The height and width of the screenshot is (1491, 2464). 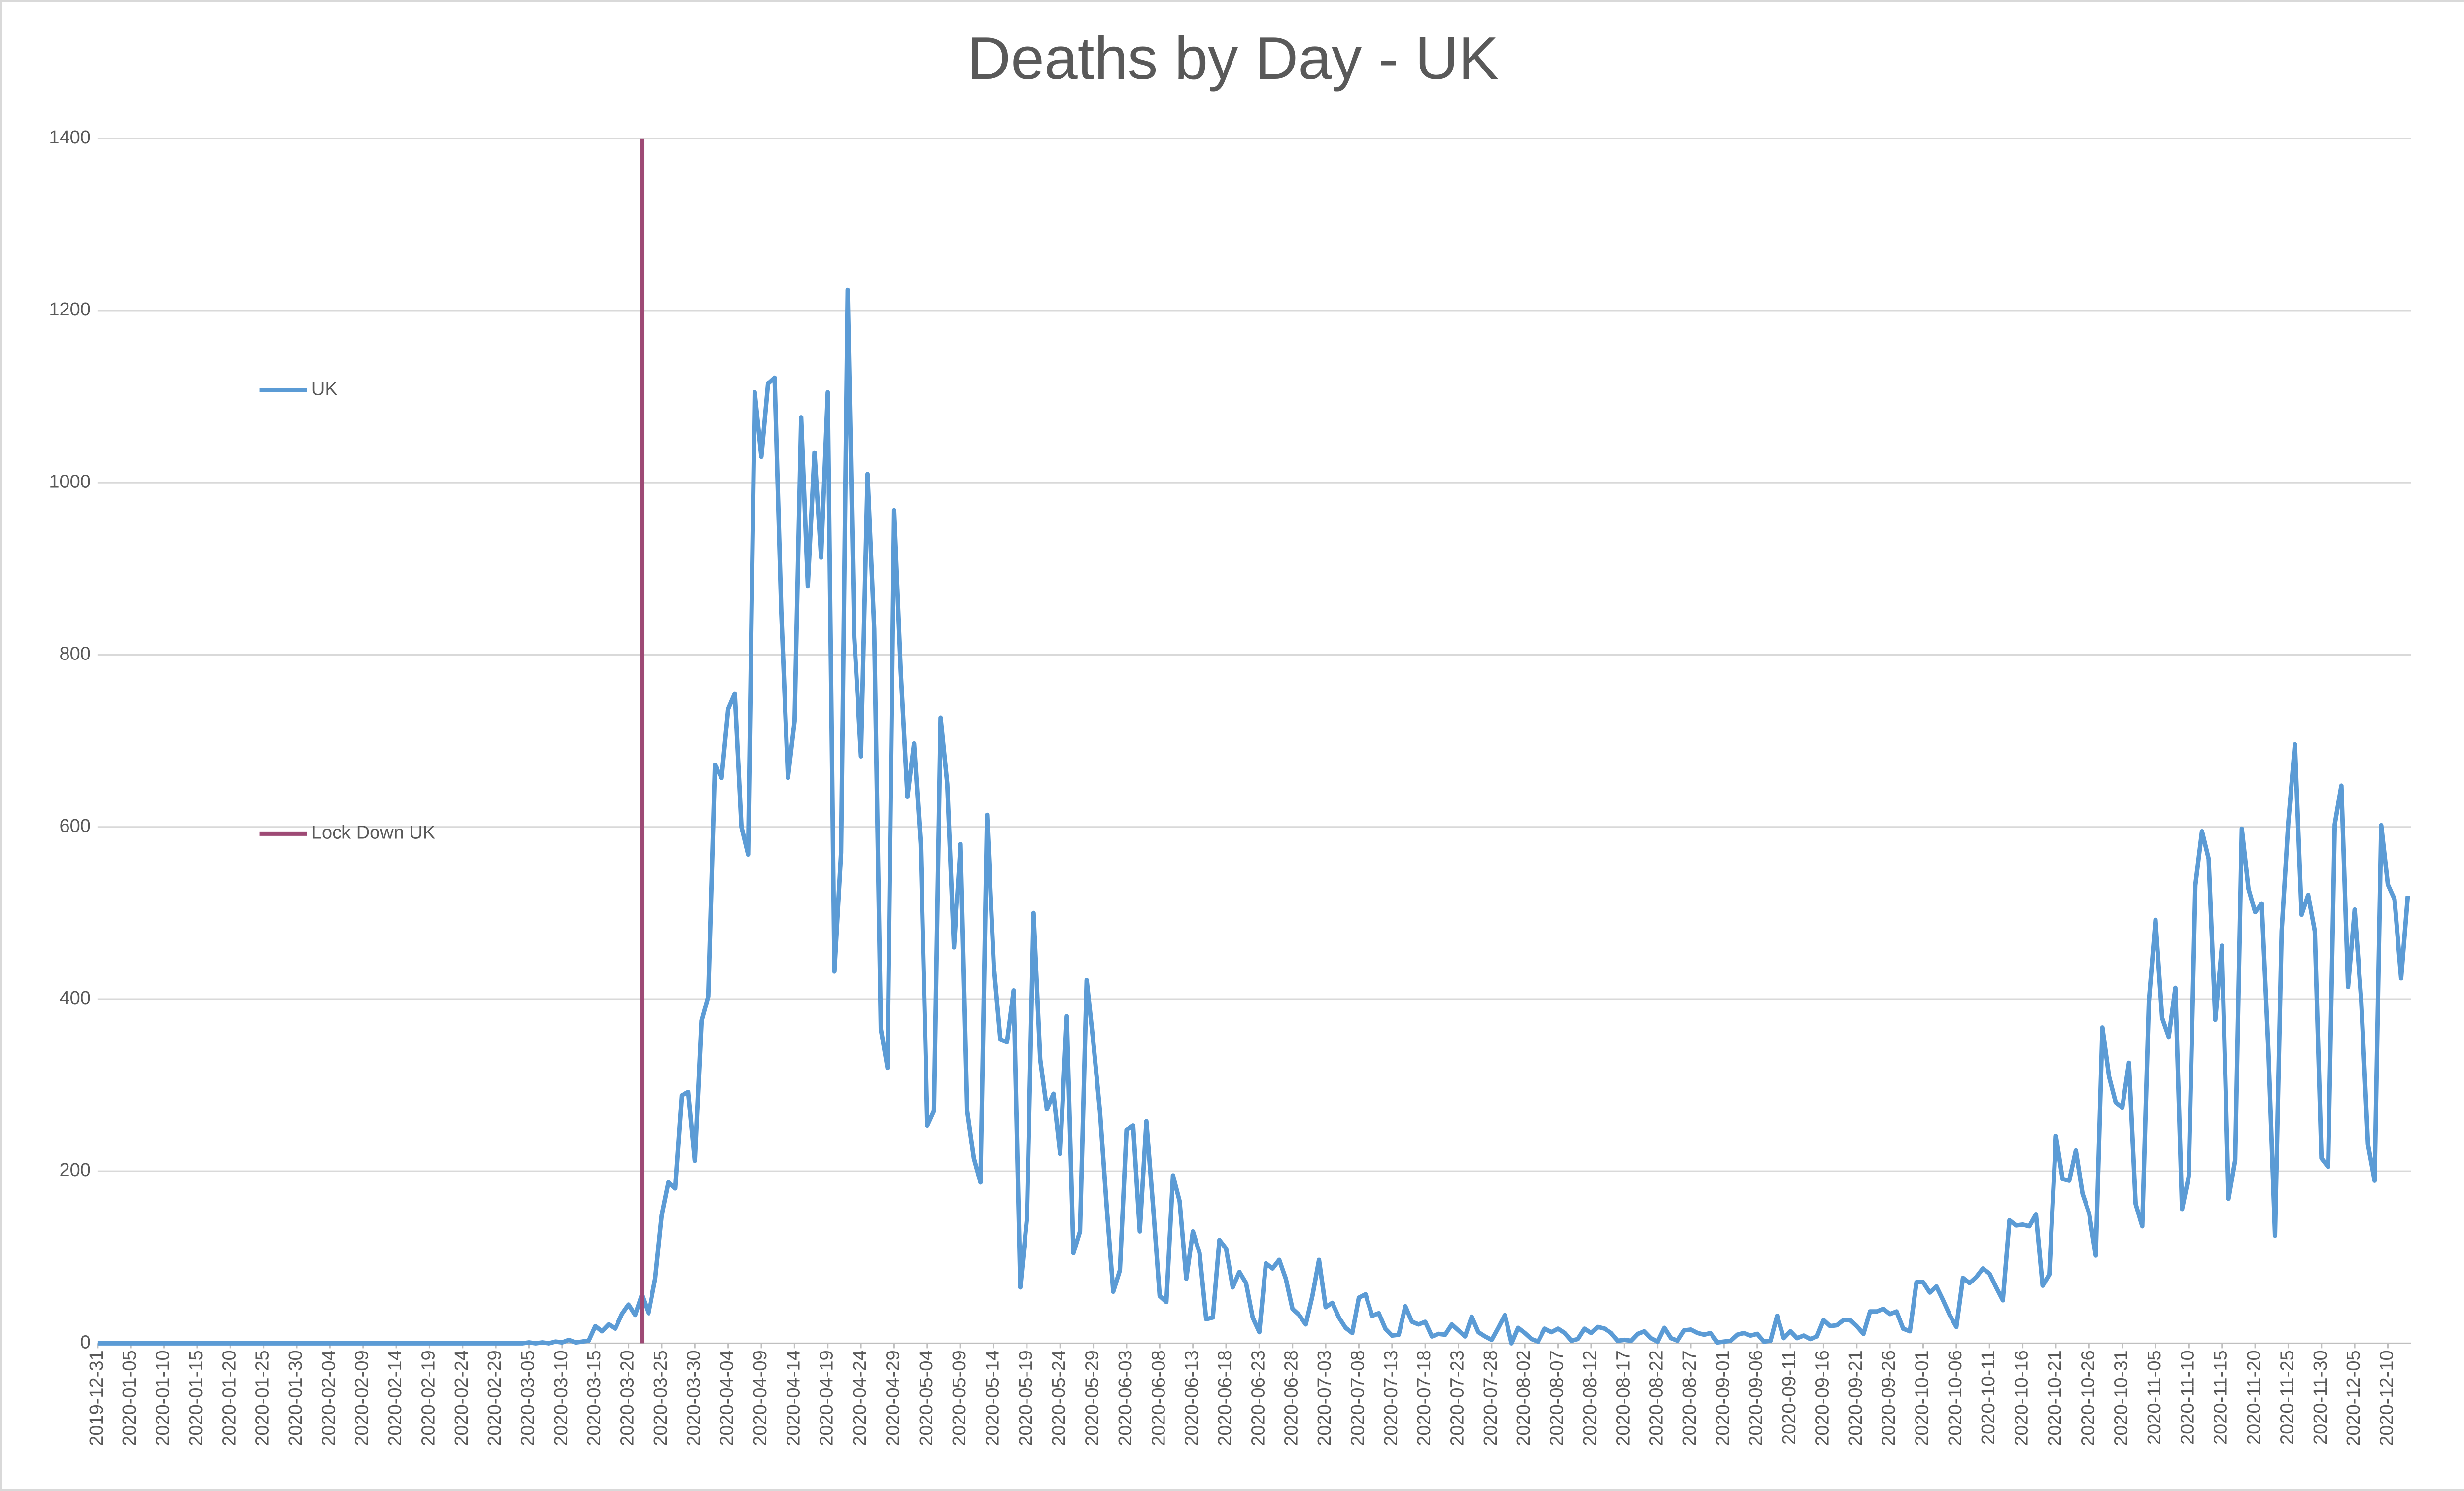 What do you see at coordinates (627, 1398) in the screenshot?
I see `x-tick-label: 2020-03-20` at bounding box center [627, 1398].